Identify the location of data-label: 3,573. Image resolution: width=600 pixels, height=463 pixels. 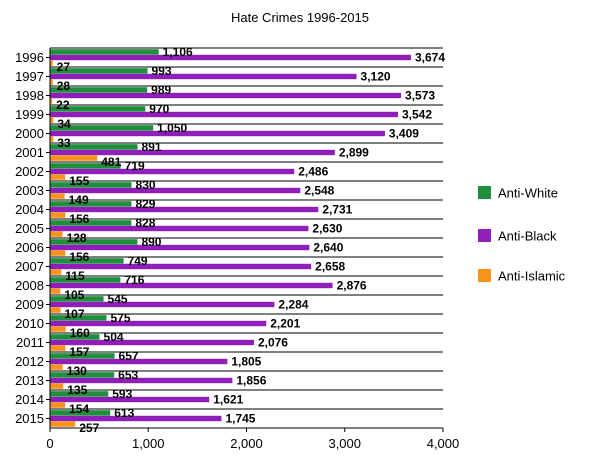
(420, 96).